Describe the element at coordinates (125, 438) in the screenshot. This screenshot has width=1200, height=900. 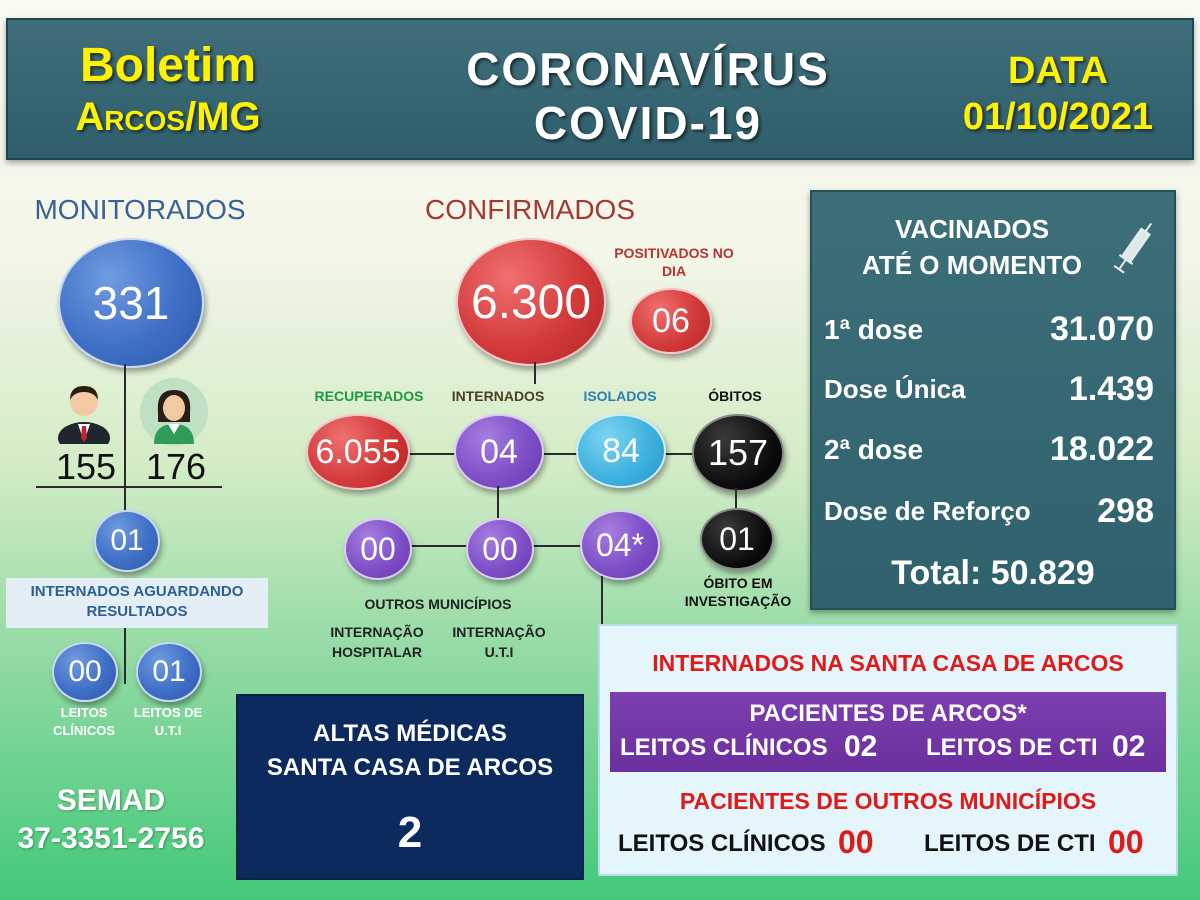
I see `monitorados-connector` at that location.